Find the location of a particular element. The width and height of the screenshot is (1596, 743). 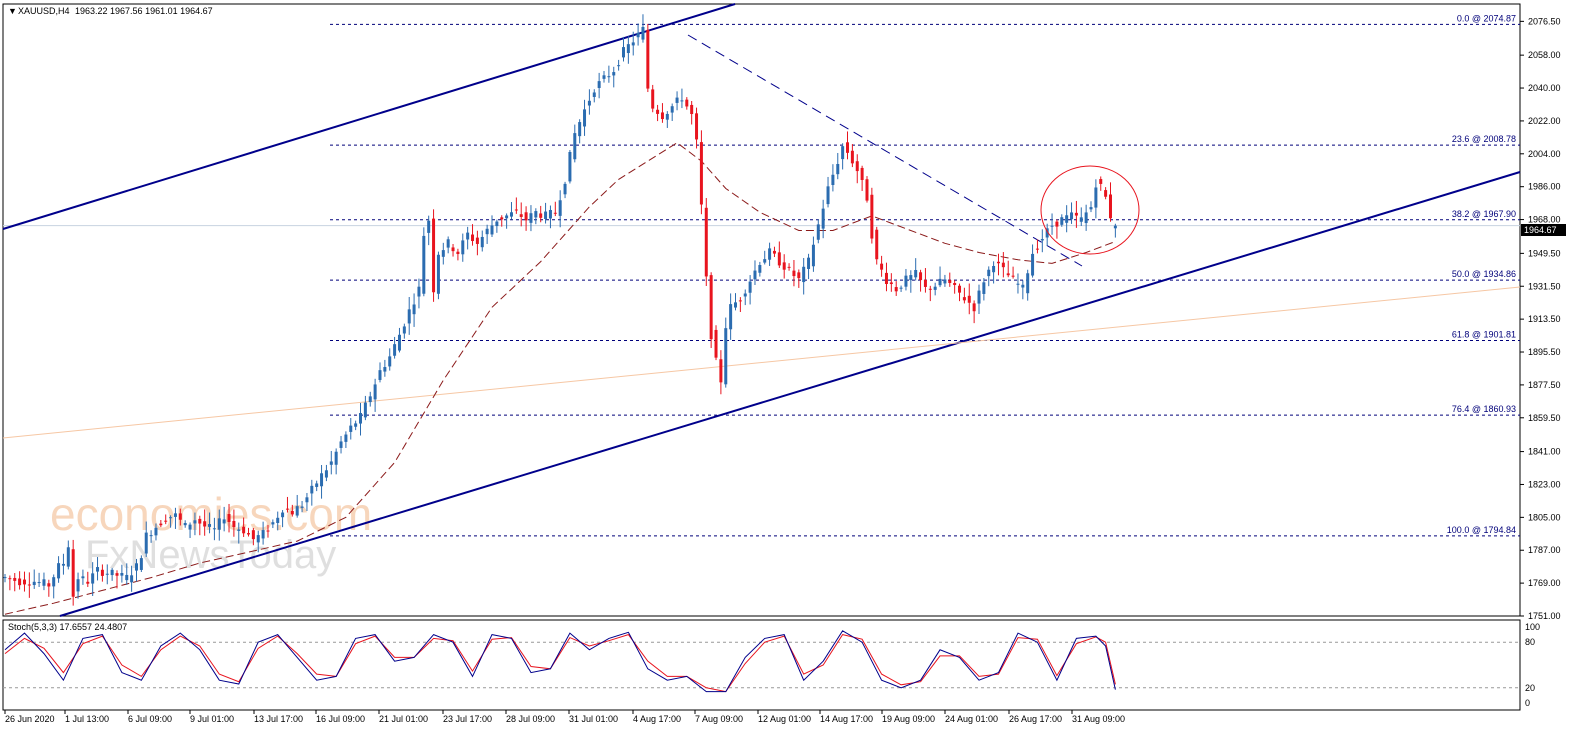

stochastic-oscillator: 100 80 20 0 is located at coordinates (771, 665).